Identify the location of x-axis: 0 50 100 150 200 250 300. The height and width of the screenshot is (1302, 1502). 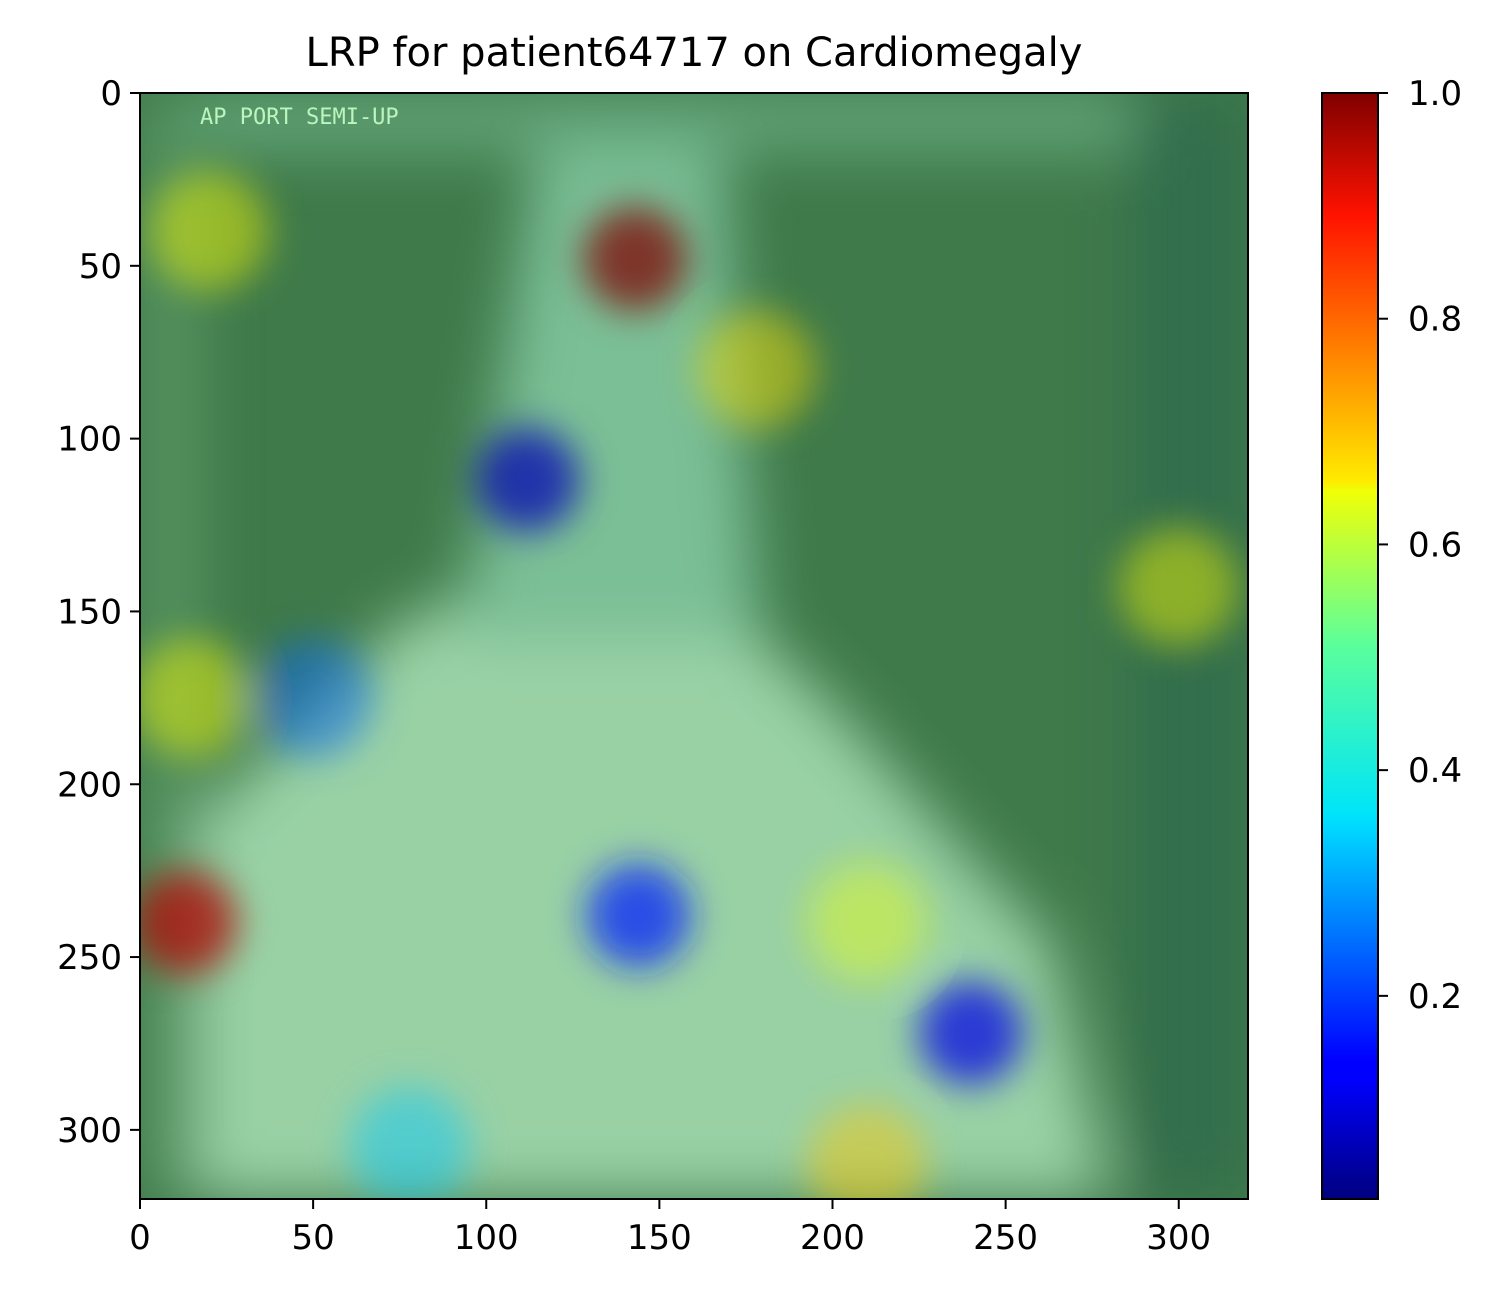
(670, 1228).